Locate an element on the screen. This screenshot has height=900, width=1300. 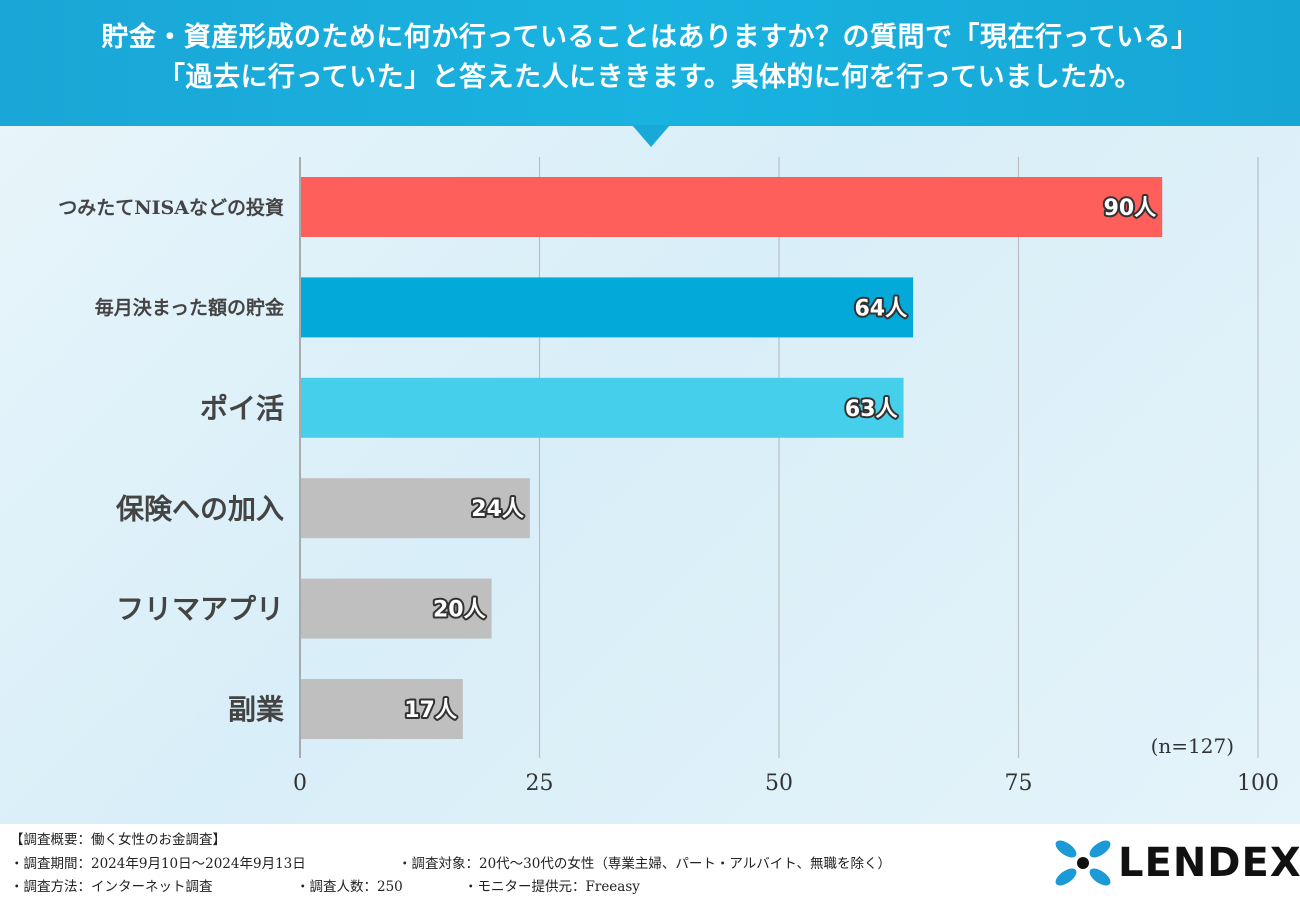
category-label: 保険への加入 is located at coordinates (200, 508).